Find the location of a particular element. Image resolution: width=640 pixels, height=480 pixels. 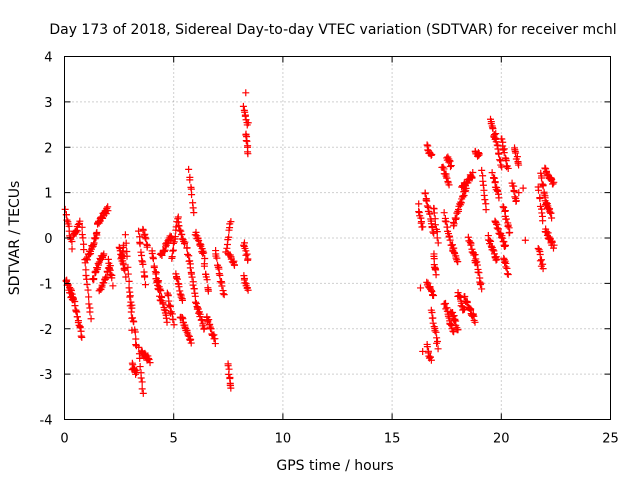

x-axis-title: GPS time / hours is located at coordinates (334, 466).